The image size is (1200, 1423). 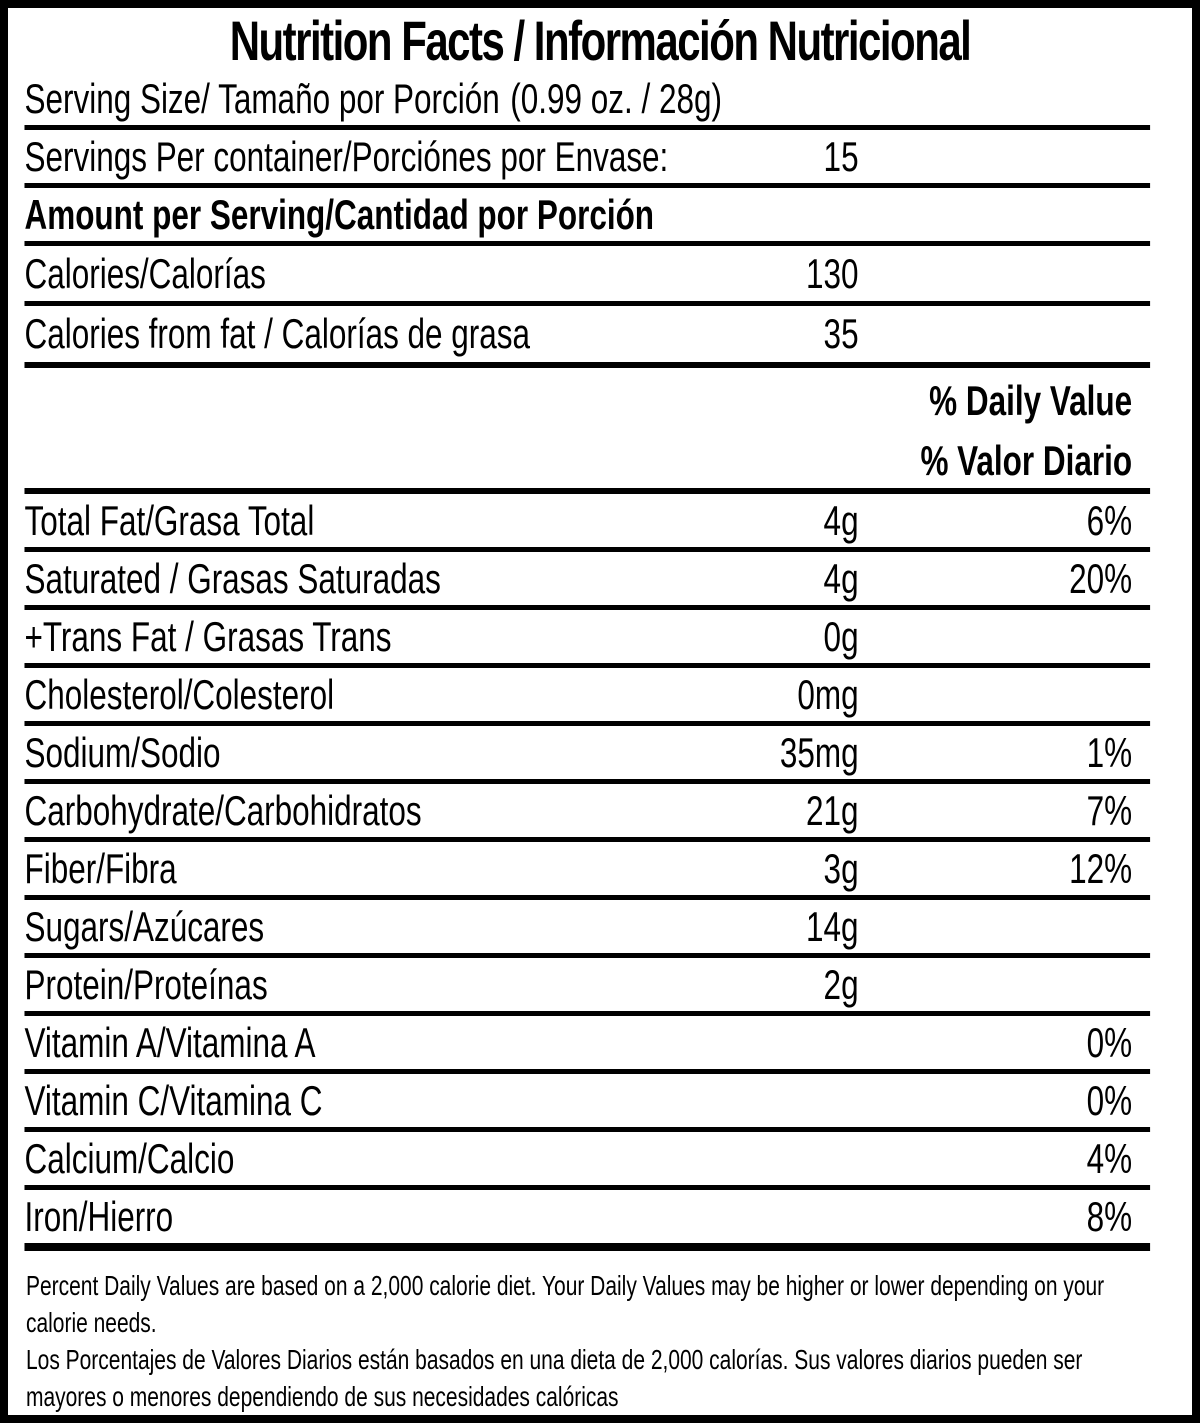 I want to click on nutrient-dv: 12%, so click(x=1101, y=868).